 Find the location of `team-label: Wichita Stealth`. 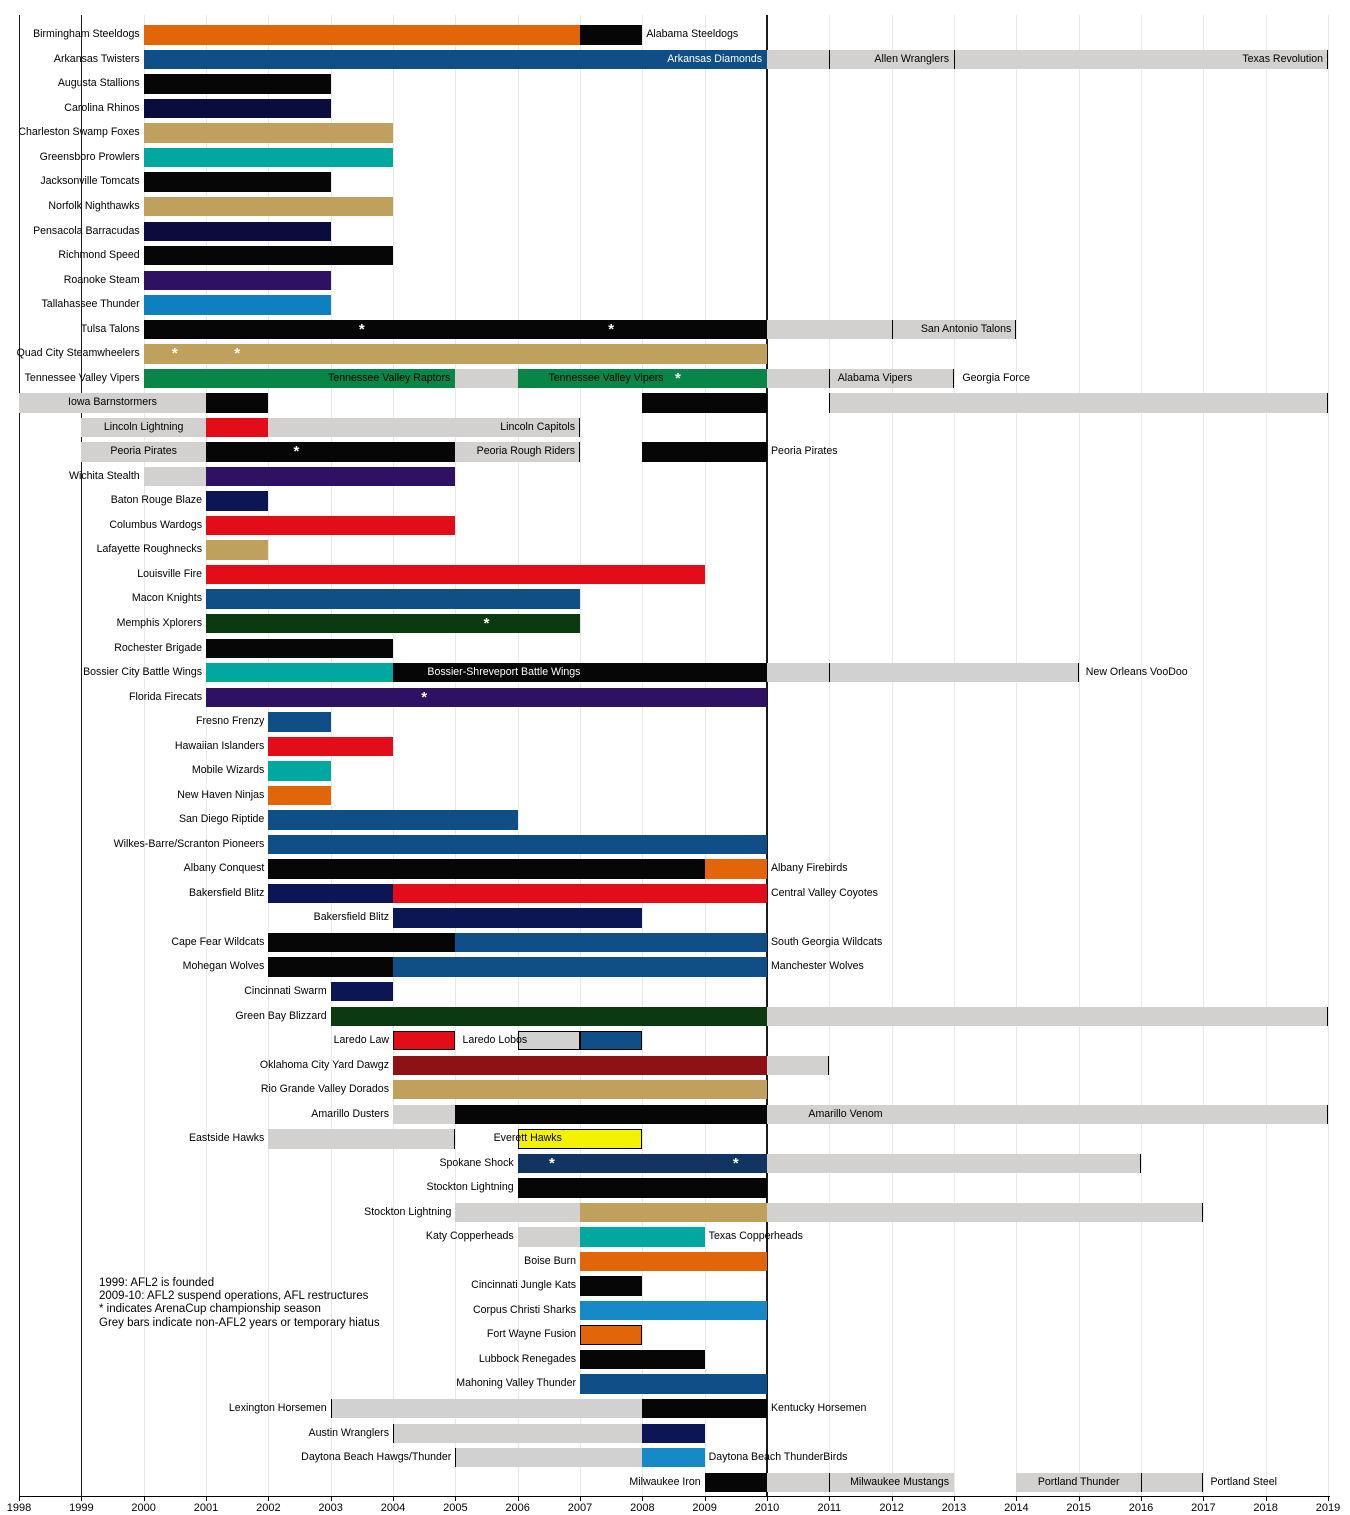

team-label: Wichita Stealth is located at coordinates (104, 475).